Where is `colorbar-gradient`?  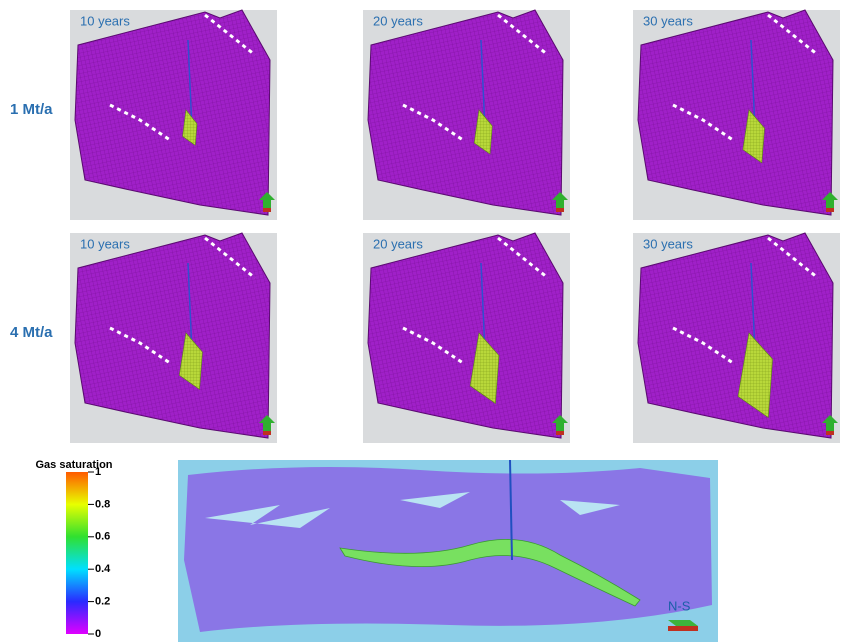
colorbar-gradient is located at coordinates (77, 553).